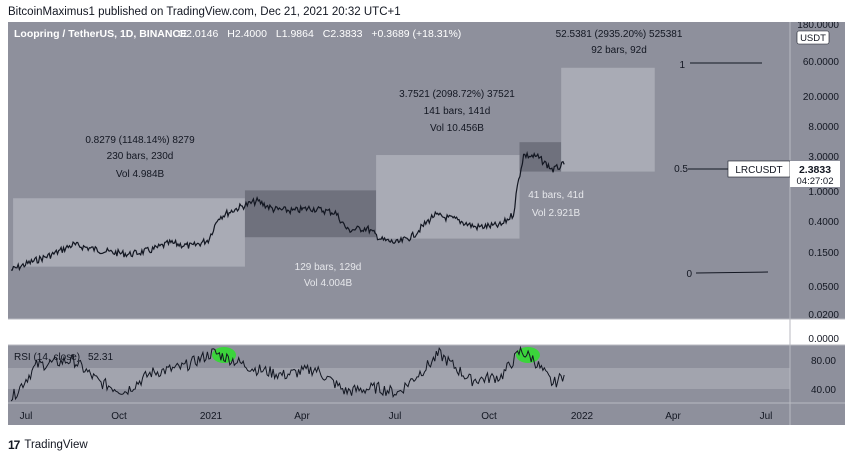 The width and height of the screenshot is (850, 459). What do you see at coordinates (416, 34) in the screenshot?
I see `change-value: +0.3689 (+18.31%)` at bounding box center [416, 34].